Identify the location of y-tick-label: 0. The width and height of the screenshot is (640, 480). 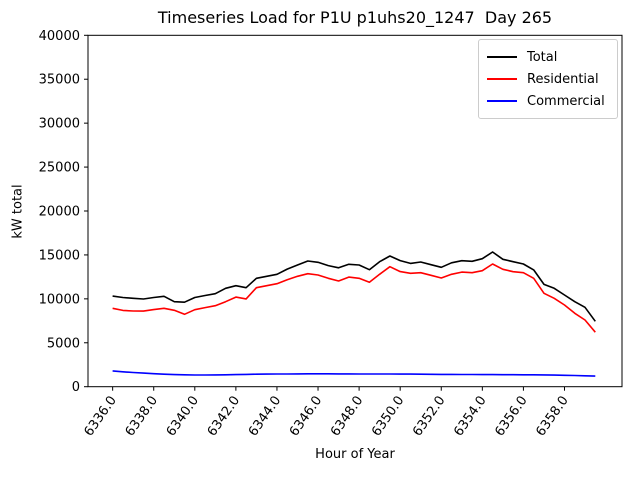
(76, 387).